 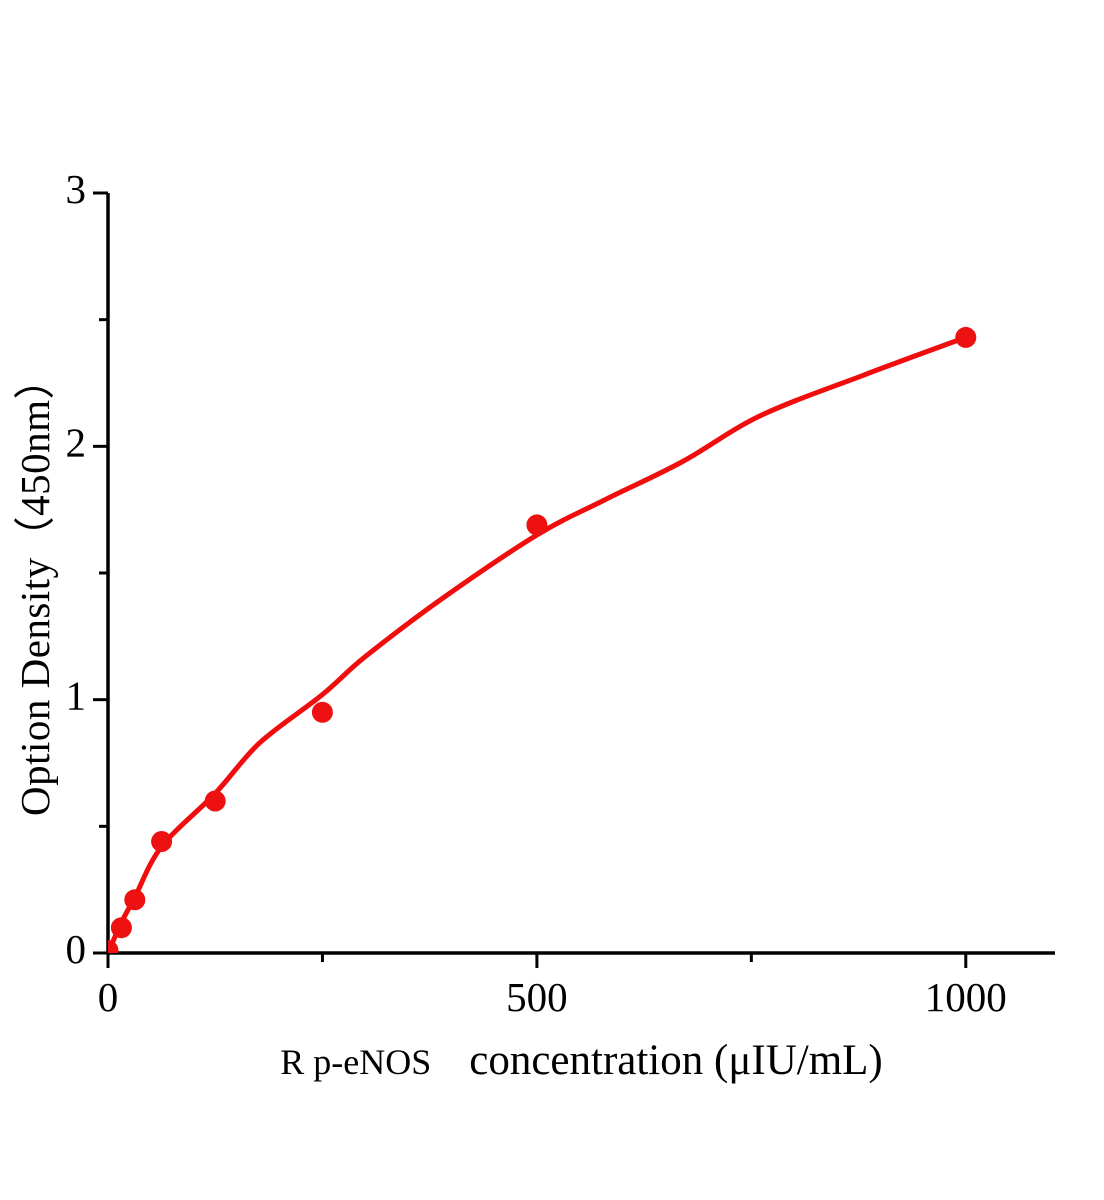 I want to click on data-point-x0, so click(x=113, y=946).